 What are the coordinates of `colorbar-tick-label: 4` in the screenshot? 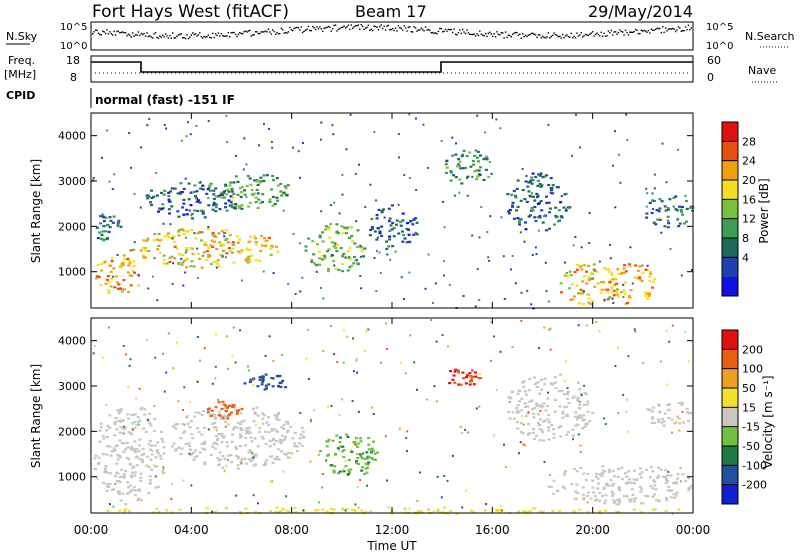 It's located at (745, 257).